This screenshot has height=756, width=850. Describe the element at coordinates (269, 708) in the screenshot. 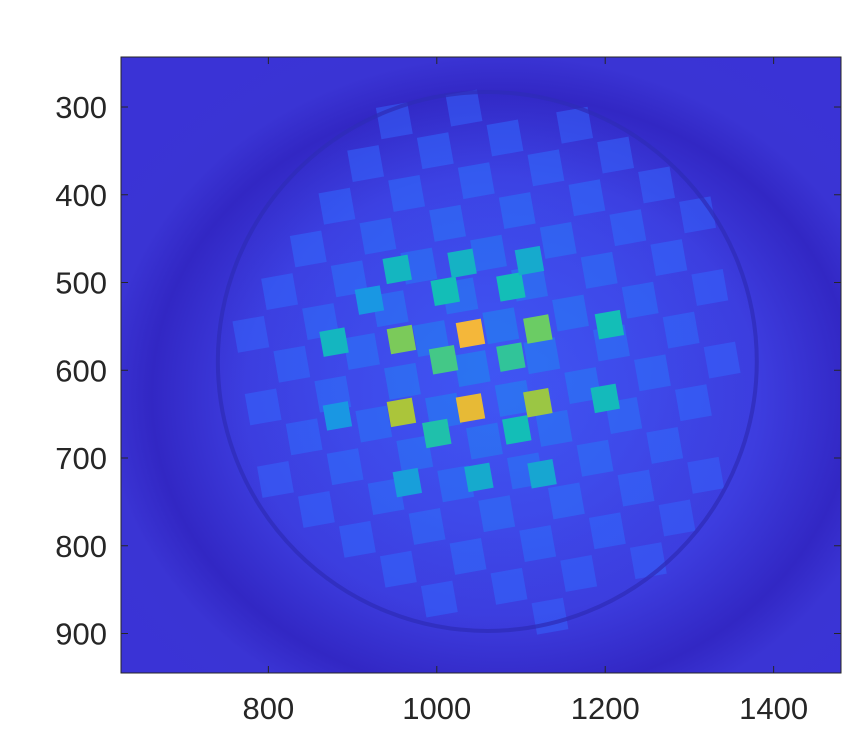

I see `x-tick-label: 800` at that location.